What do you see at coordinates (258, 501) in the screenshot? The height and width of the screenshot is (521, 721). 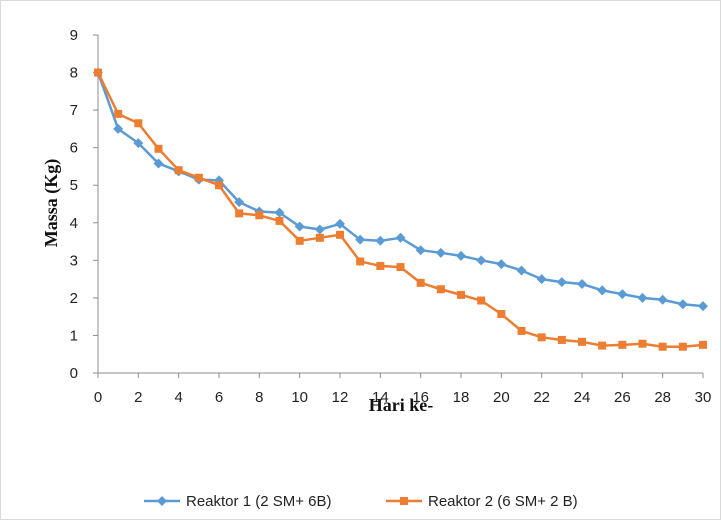 I see `legend-label: Reaktor 1 (2 SM+ 6B)` at bounding box center [258, 501].